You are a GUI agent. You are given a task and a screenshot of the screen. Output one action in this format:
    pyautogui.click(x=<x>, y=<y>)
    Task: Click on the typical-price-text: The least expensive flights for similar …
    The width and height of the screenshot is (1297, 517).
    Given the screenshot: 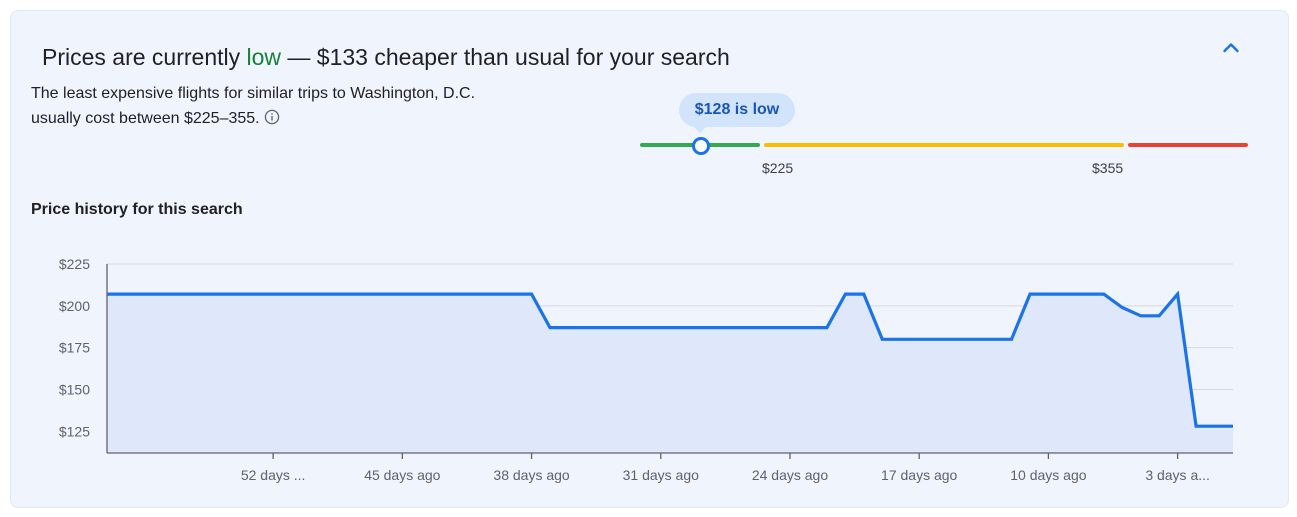 What is the action you would take?
    pyautogui.click(x=253, y=106)
    